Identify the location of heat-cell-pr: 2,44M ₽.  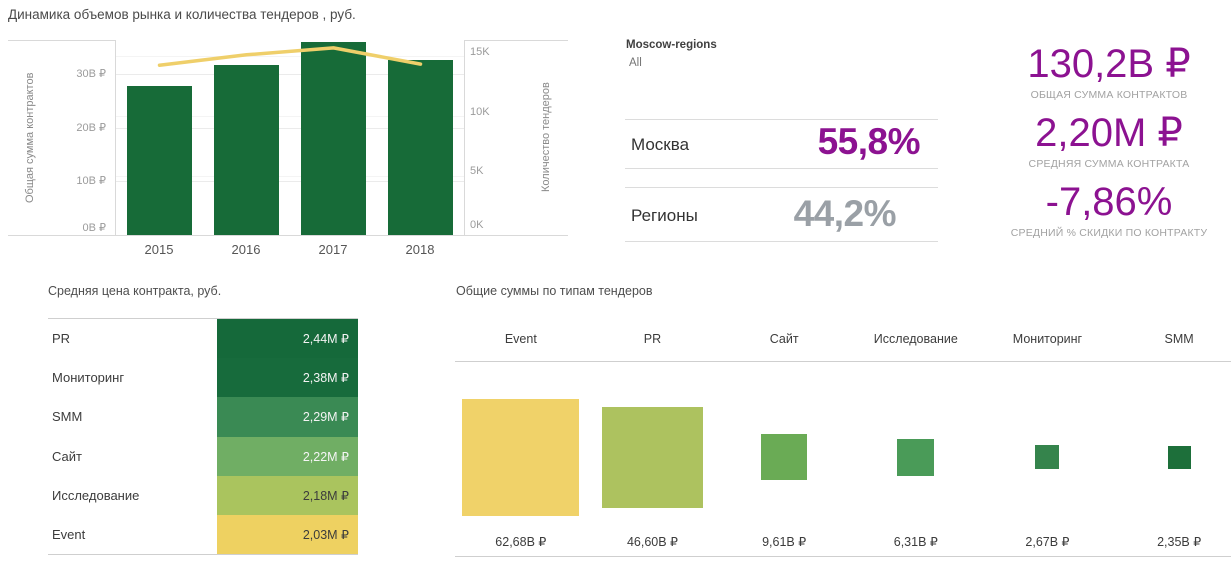
(287, 339).